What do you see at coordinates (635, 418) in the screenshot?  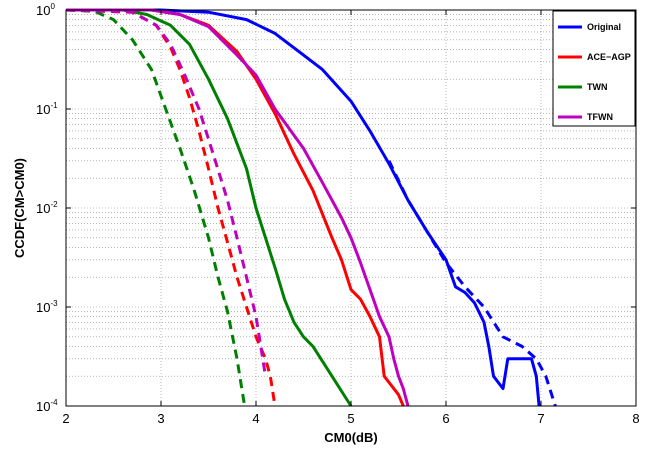 I see `x-tick-label: 8` at bounding box center [635, 418].